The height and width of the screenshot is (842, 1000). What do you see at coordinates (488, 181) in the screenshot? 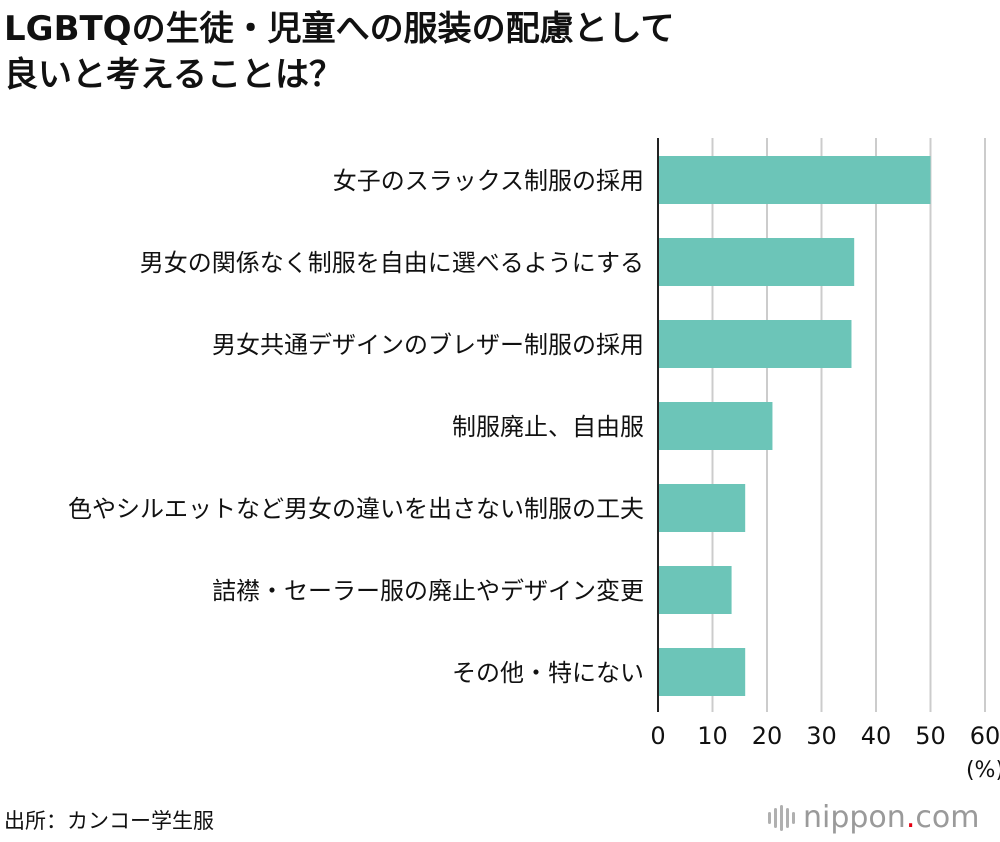
I see `category-label-1: 女子のスラックス制服の採用` at bounding box center [488, 181].